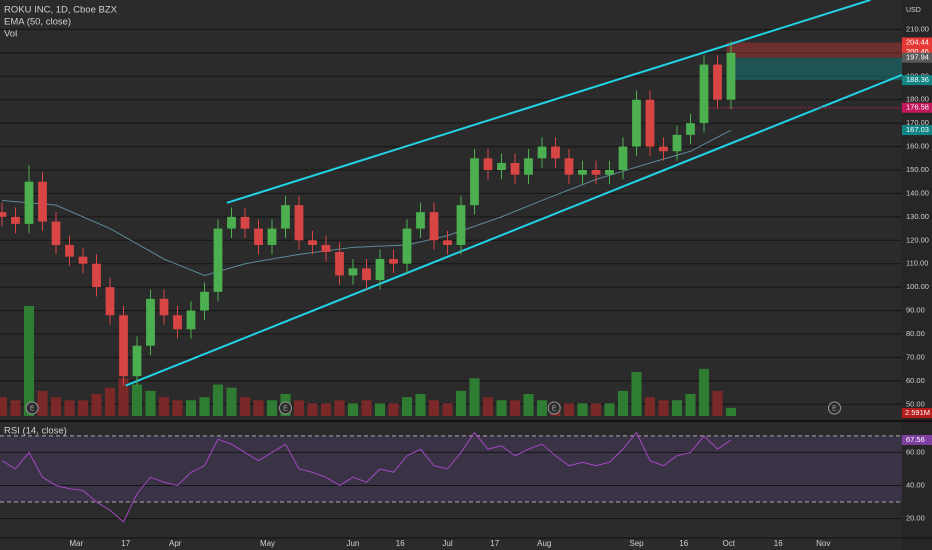 This screenshot has height=550, width=932. I want to click on price-badge-label: 167.03, so click(917, 129).